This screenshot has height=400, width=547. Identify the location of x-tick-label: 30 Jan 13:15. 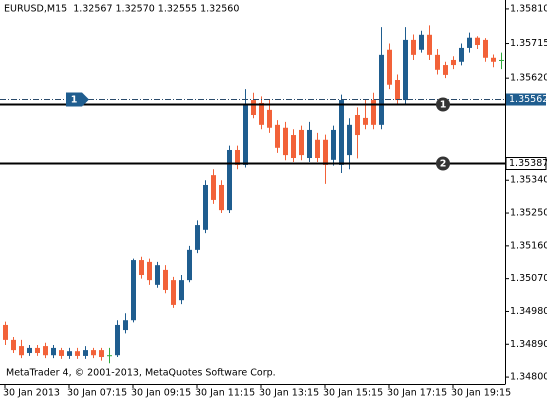
(289, 393).